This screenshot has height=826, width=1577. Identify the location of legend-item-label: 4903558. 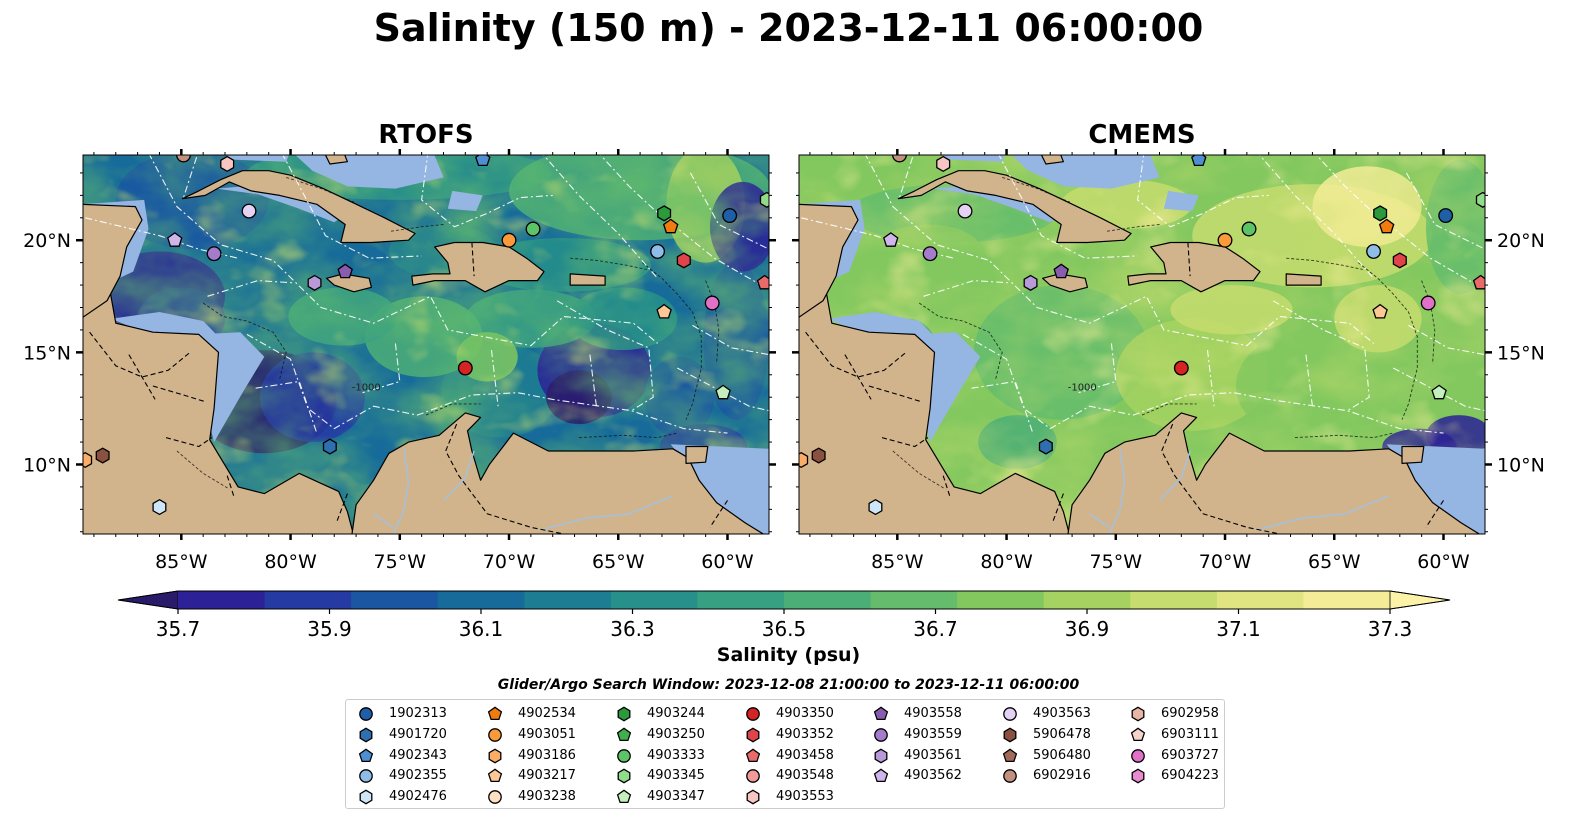
(933, 713).